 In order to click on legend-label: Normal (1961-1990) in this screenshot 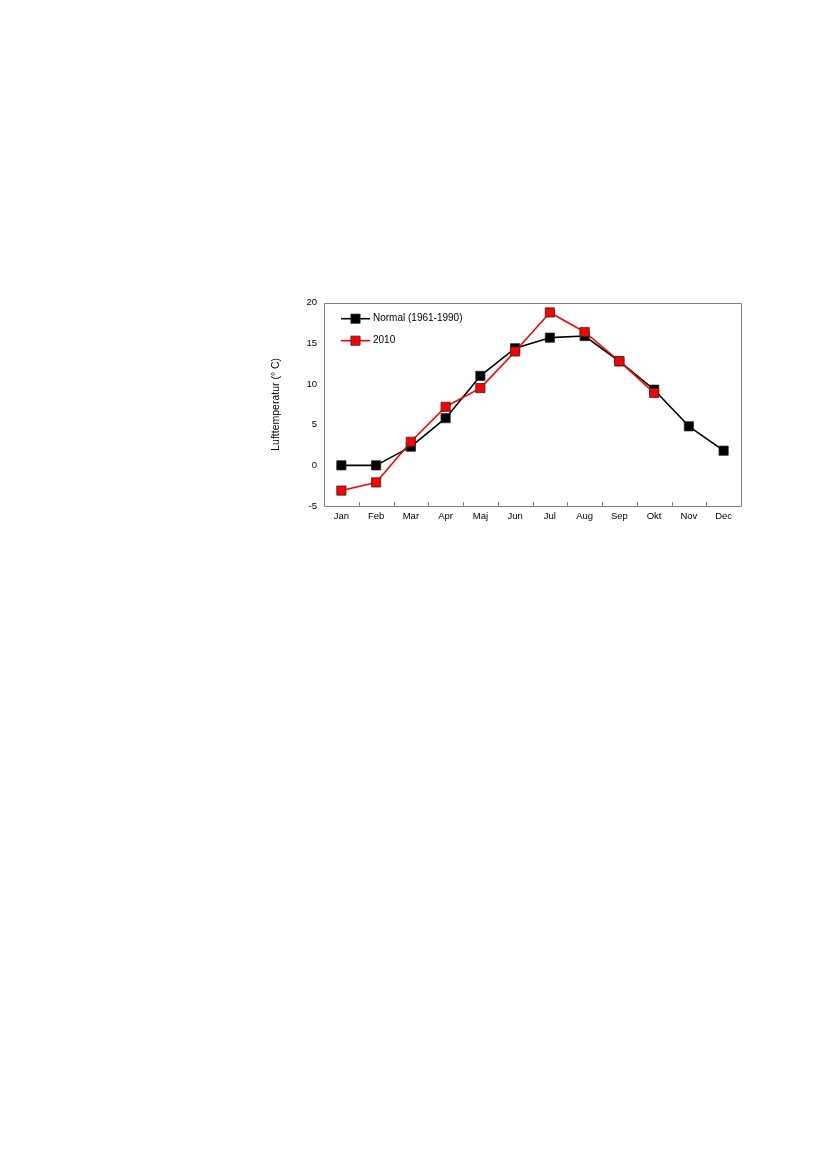, I will do `click(418, 318)`.